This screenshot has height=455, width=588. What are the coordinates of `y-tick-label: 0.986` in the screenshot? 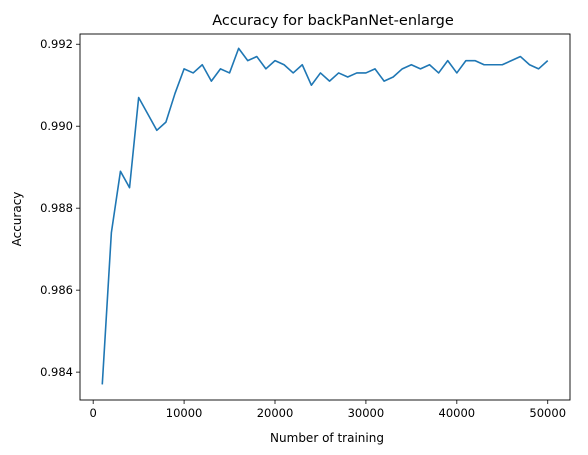 It's located at (56, 290).